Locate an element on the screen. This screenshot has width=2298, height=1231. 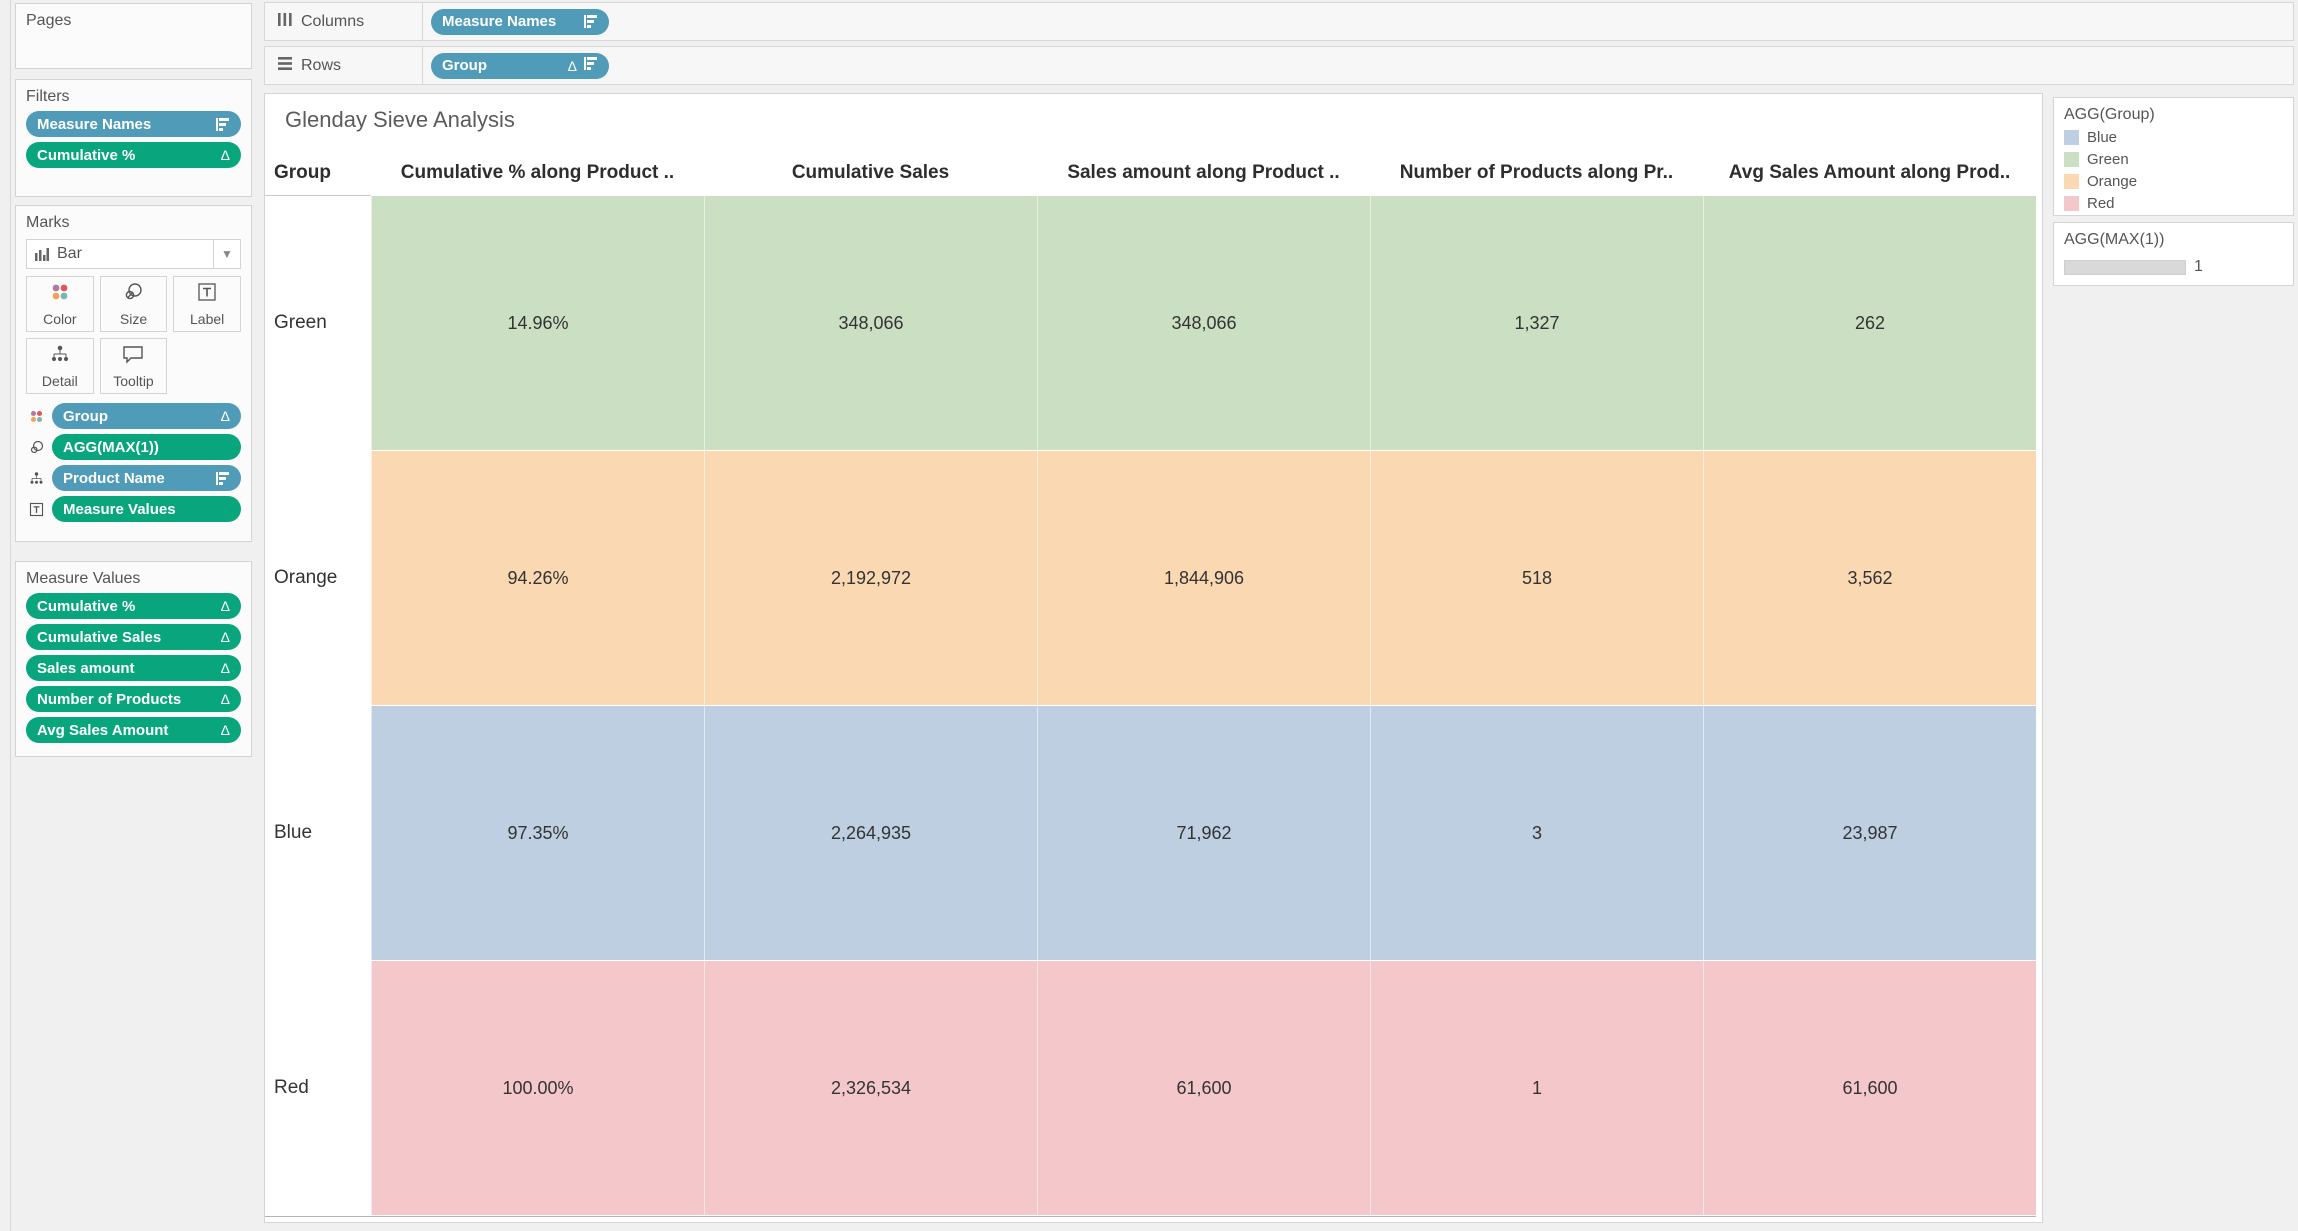
row-header-orange: Orange is located at coordinates (318, 578).